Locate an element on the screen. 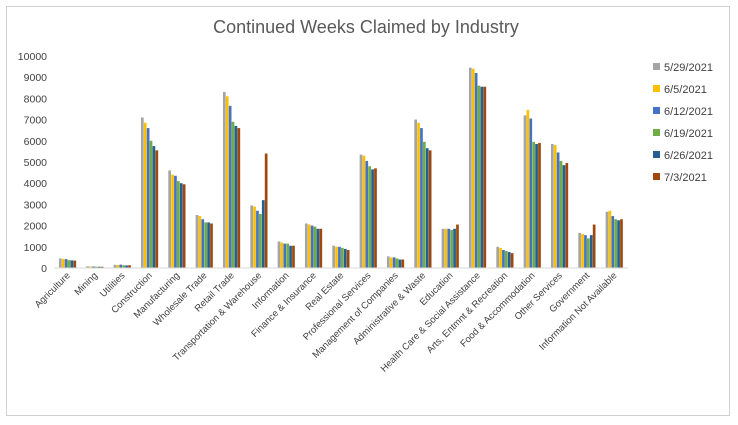 This screenshot has width=738, height=425. legend-label: 6/26/2021 is located at coordinates (688, 156).